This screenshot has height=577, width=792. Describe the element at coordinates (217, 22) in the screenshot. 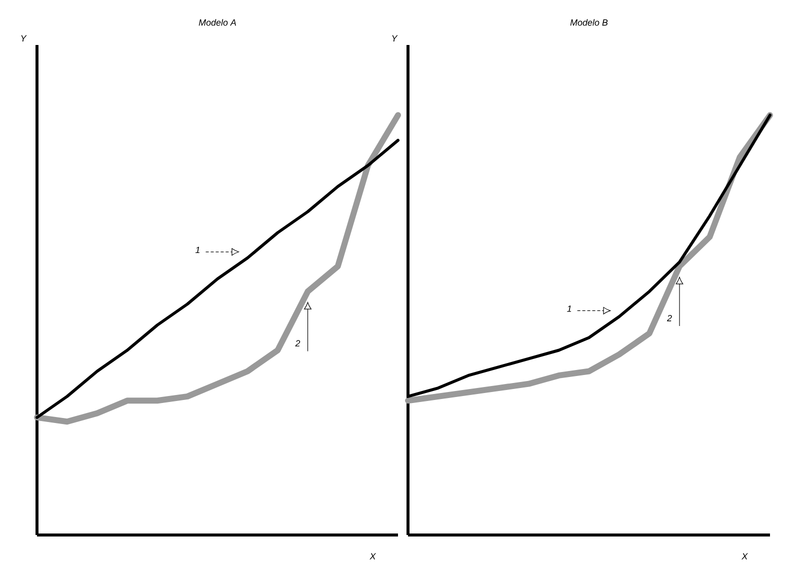

I see `chart-title: Modelo A` at that location.